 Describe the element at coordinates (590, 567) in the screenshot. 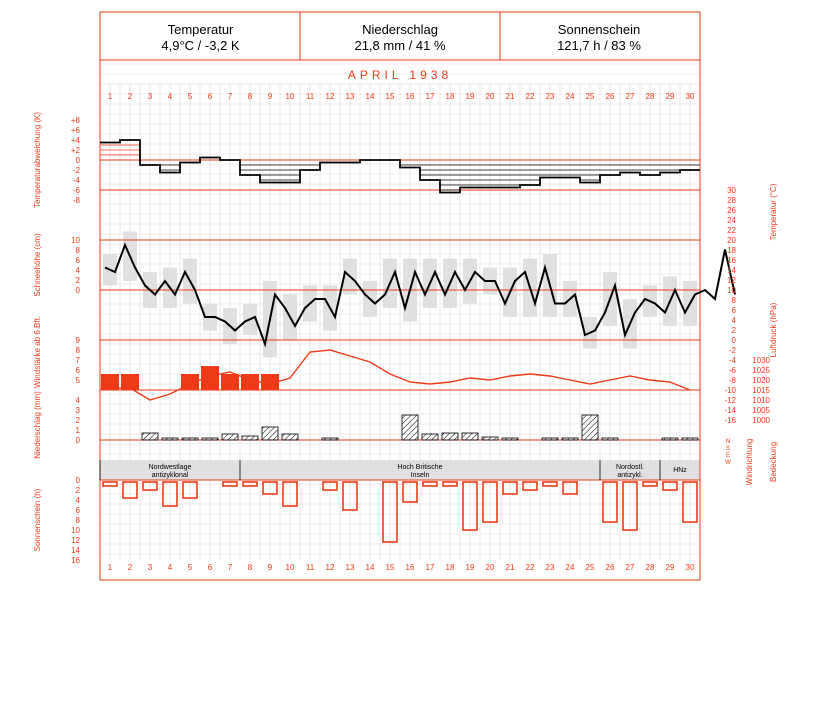

I see `day-label-bottom: 25` at that location.